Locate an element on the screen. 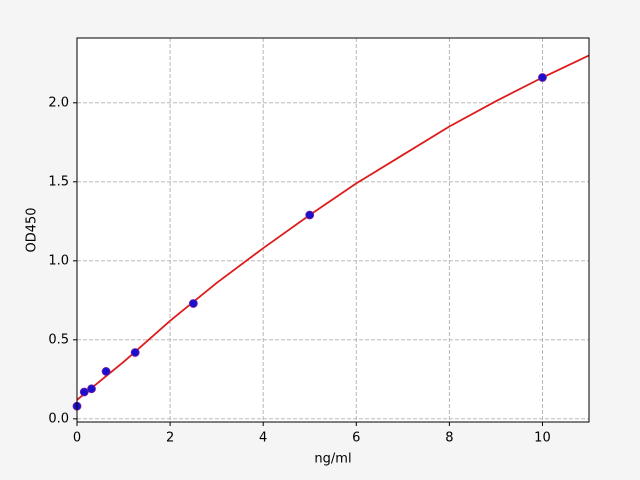 This screenshot has height=480, width=640. x-tick-label: 10 is located at coordinates (542, 438).